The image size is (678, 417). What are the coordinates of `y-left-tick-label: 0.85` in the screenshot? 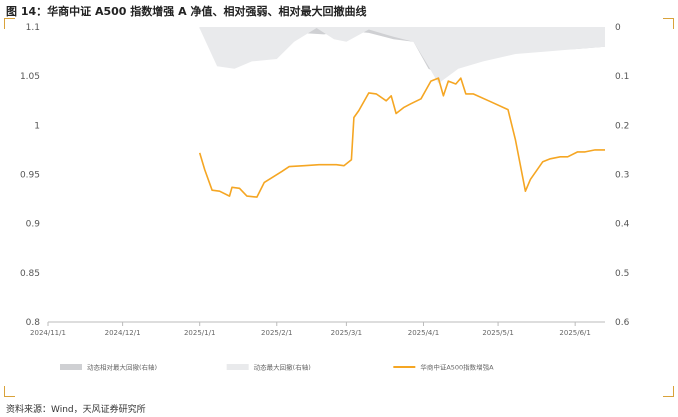 It's located at (30, 274).